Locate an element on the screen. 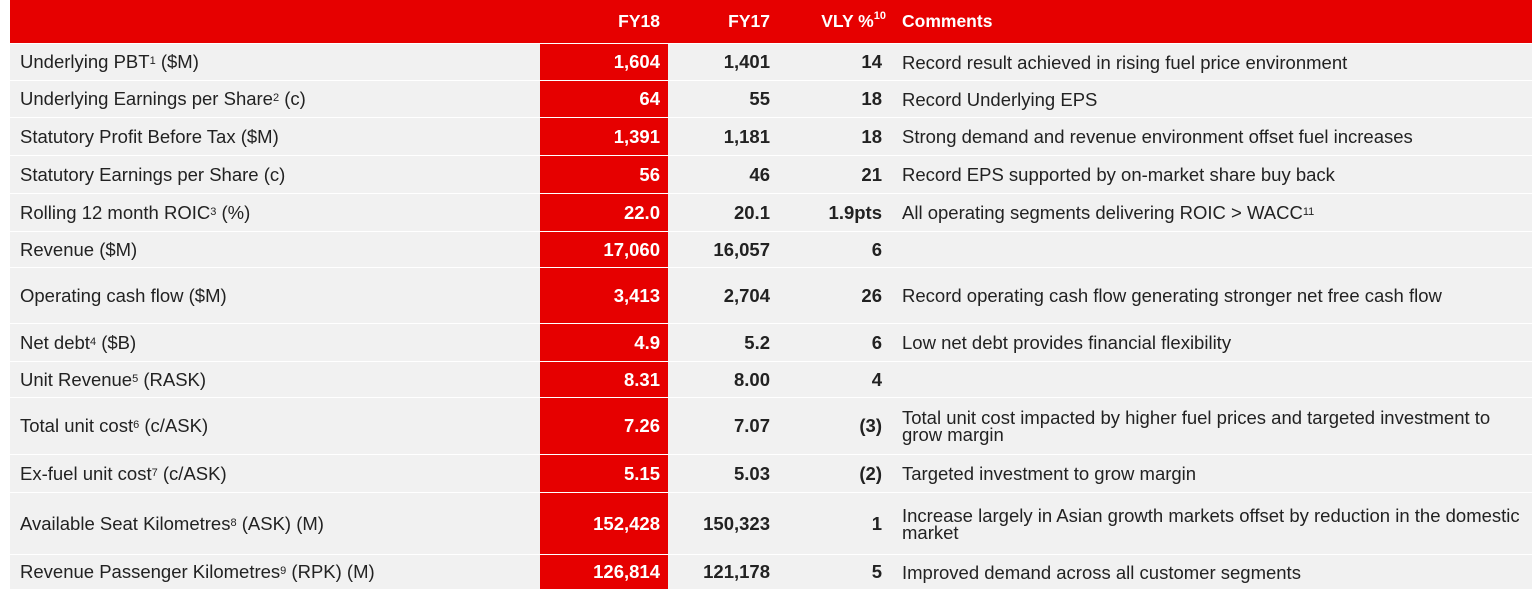 The height and width of the screenshot is (594, 1532). row-label-text: Underlying Earnings per Share is located at coordinates (146, 98).